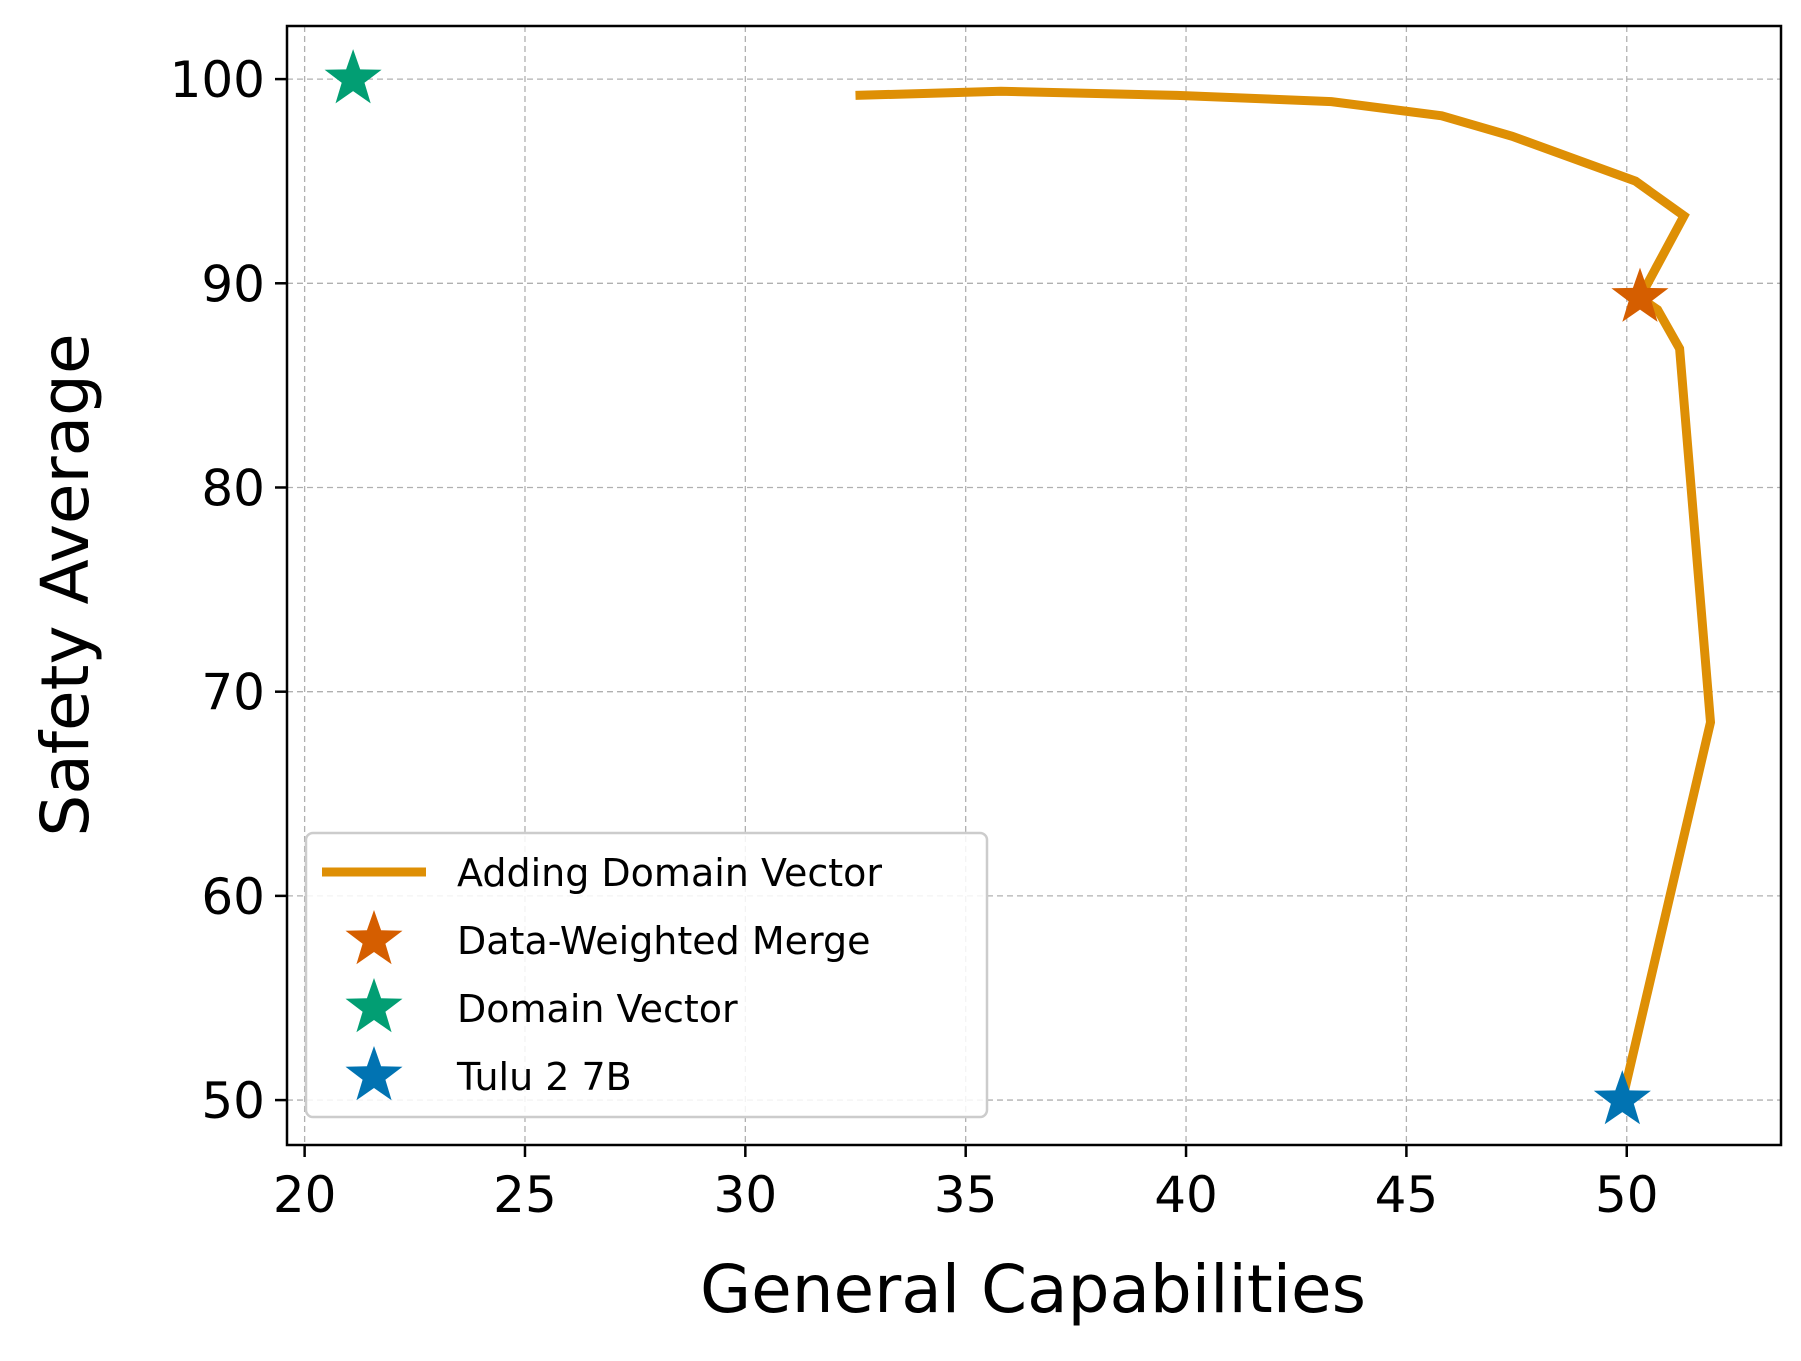  Describe the element at coordinates (525, 1195) in the screenshot. I see `x-tick-label: 25` at that location.